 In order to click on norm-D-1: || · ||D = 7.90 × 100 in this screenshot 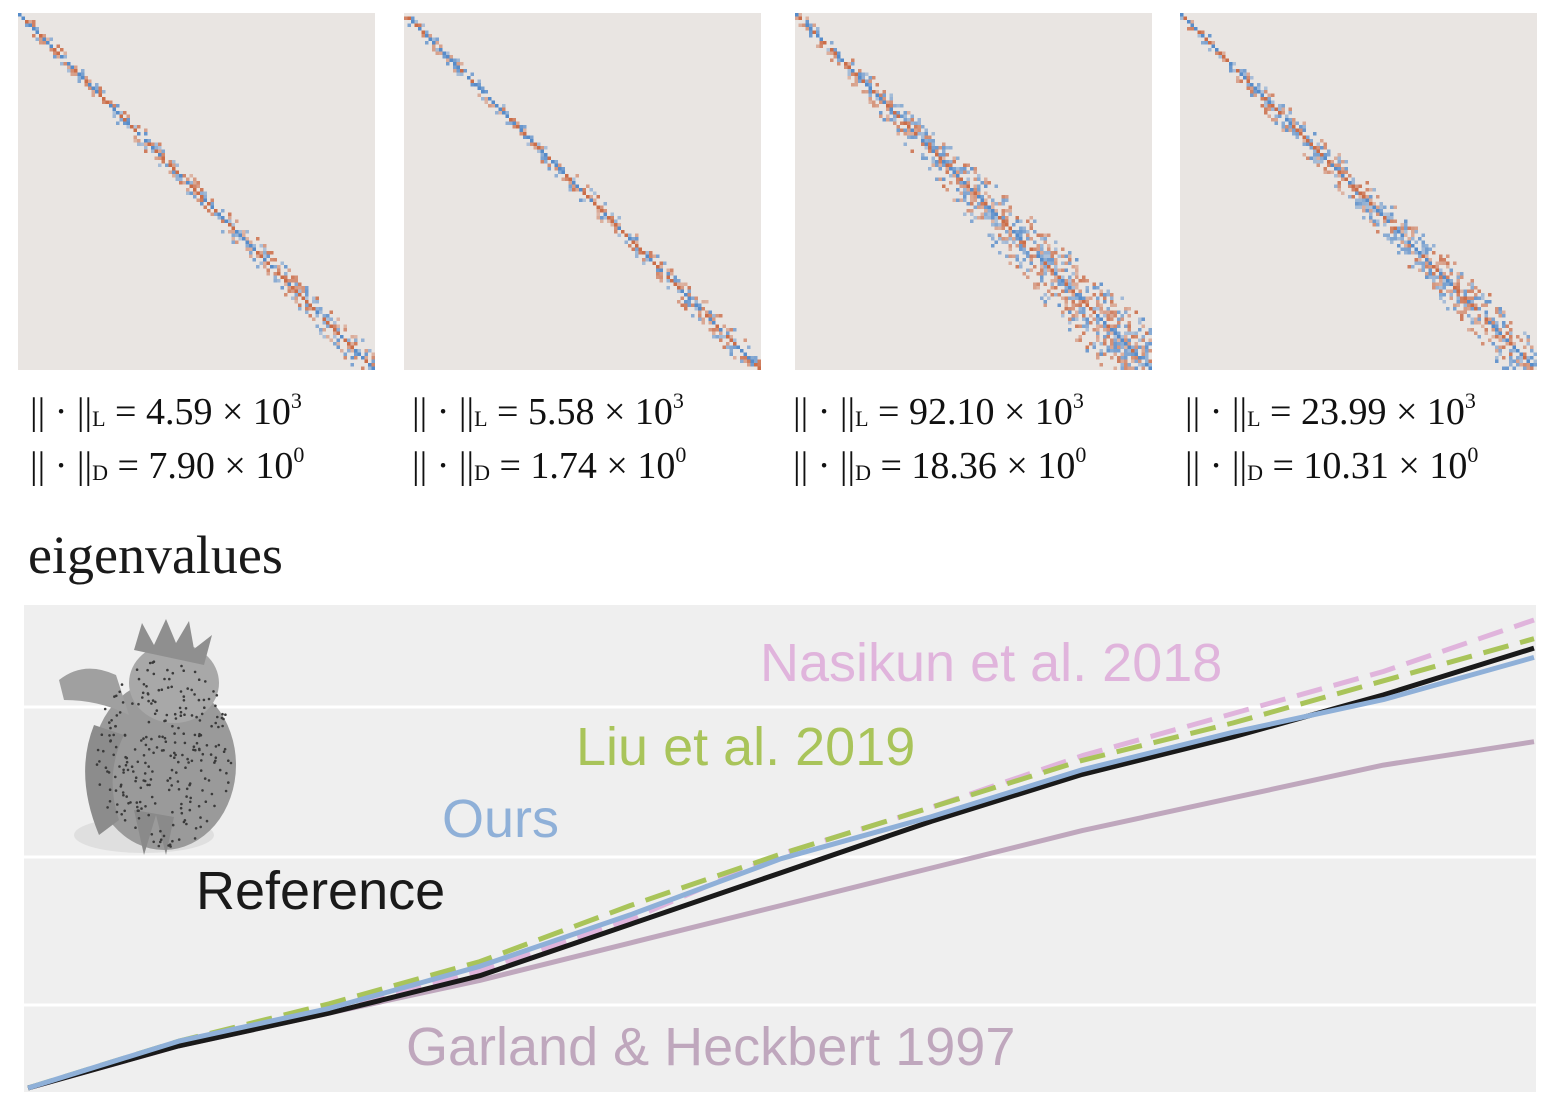, I will do `click(167, 464)`.